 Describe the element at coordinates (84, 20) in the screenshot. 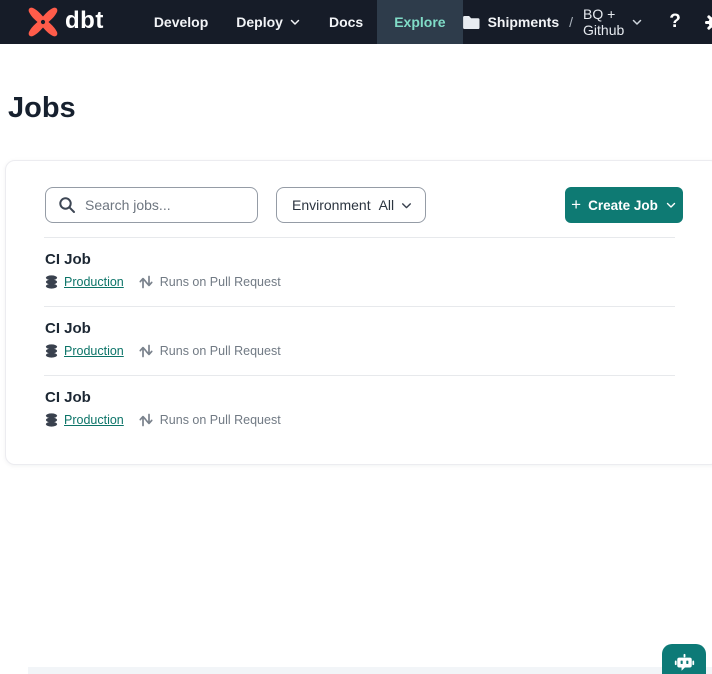

I see `brand-name: dbt` at that location.